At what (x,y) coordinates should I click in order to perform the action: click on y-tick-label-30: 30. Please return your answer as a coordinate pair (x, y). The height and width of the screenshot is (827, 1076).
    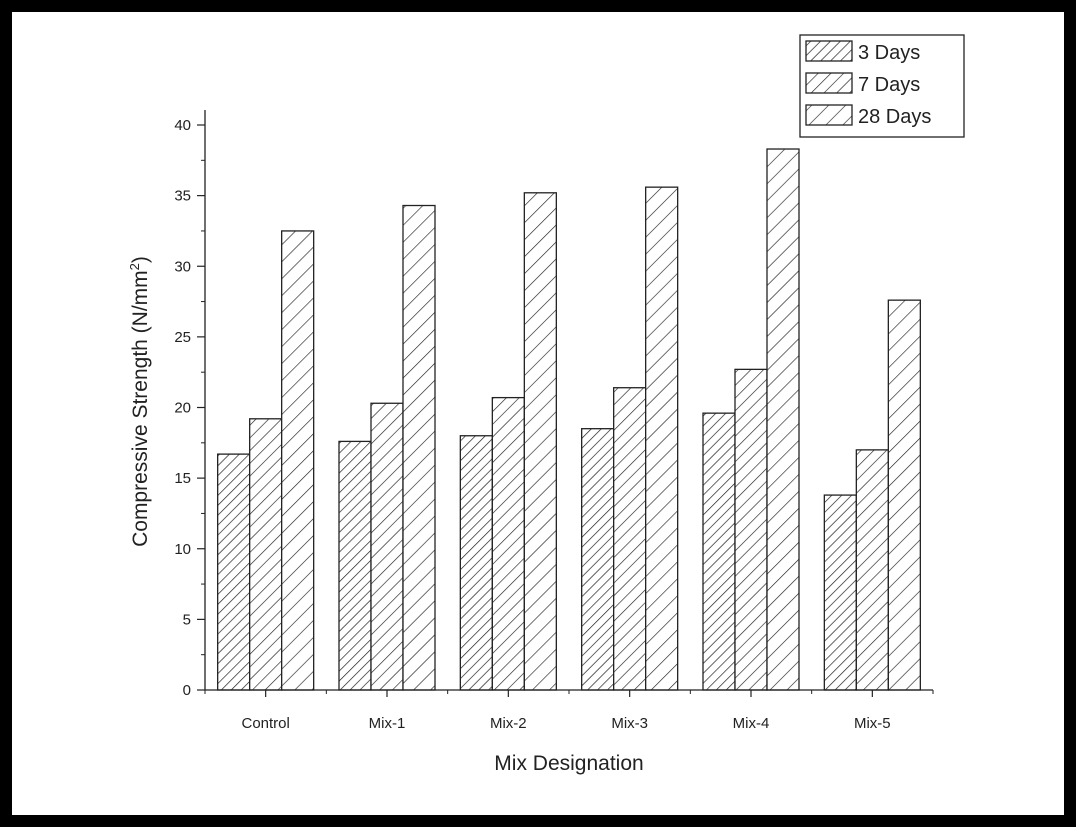
    Looking at the image, I should click on (182, 266).